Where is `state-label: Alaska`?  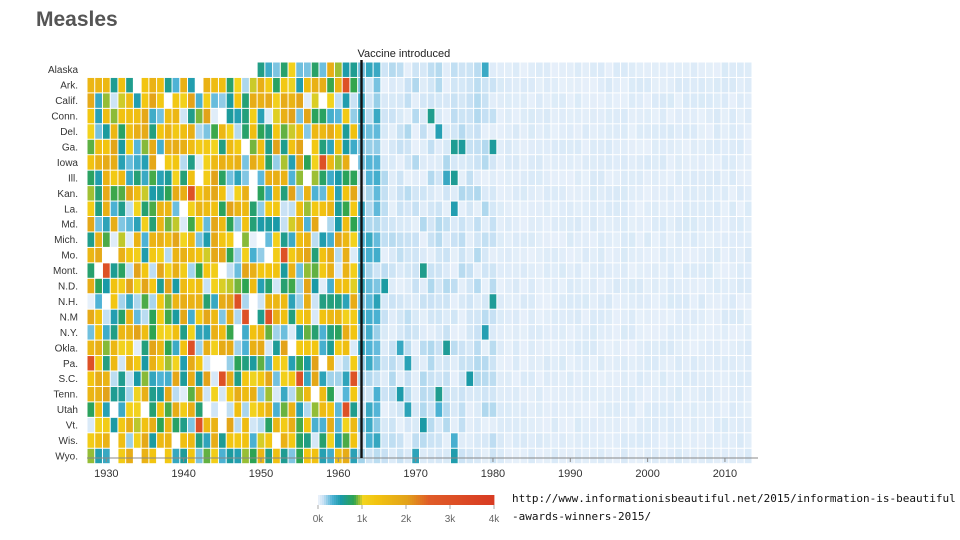 state-label: Alaska is located at coordinates (63, 70).